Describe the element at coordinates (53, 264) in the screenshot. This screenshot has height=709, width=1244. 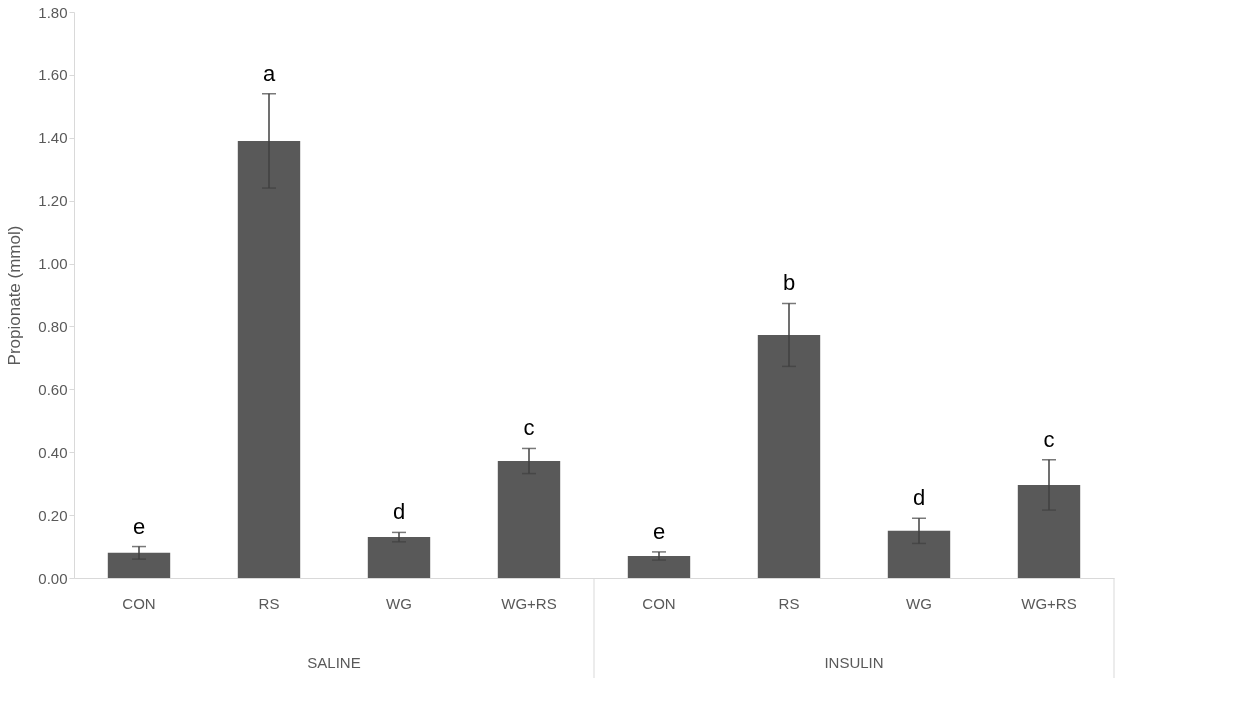
I see `y-tick-label: 1.00` at that location.